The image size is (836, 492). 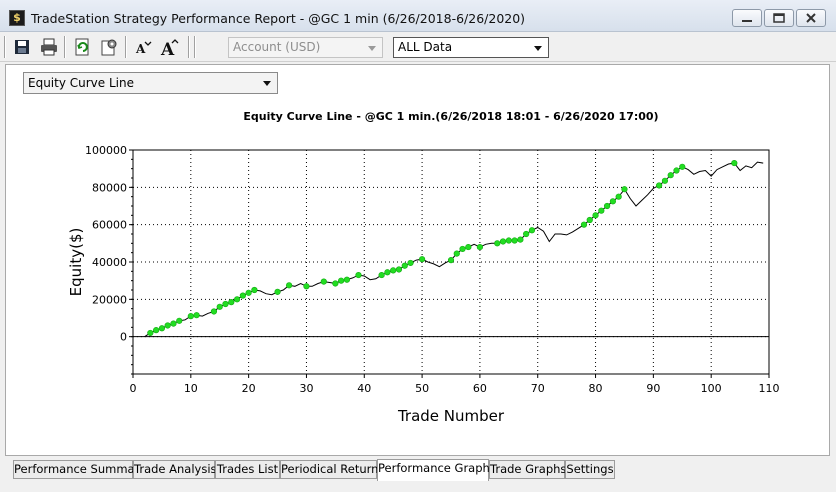 What do you see at coordinates (590, 469) in the screenshot?
I see `tab-settings: Settings` at bounding box center [590, 469].